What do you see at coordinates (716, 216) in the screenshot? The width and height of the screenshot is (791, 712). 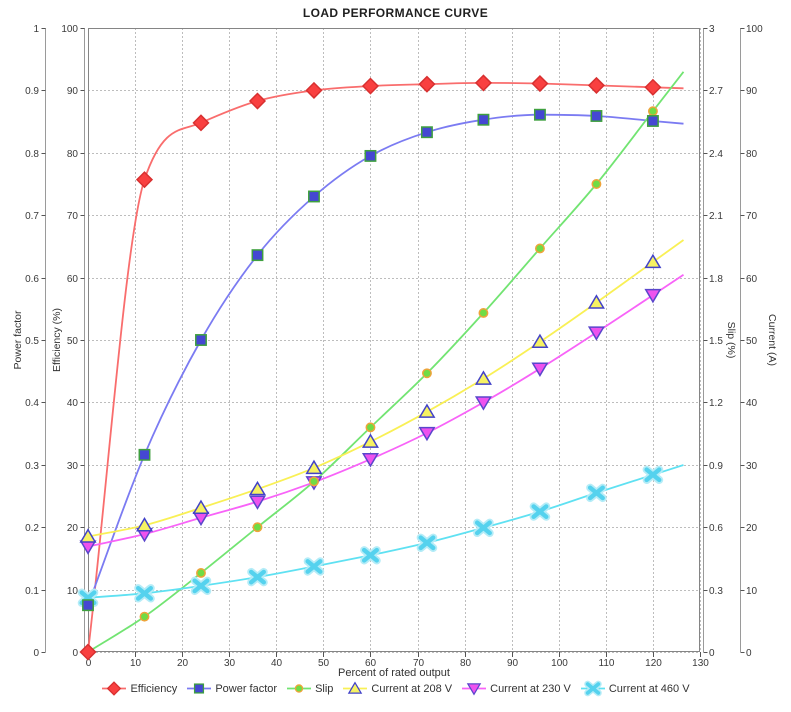 I see `tick-label: 2.1` at bounding box center [716, 216].